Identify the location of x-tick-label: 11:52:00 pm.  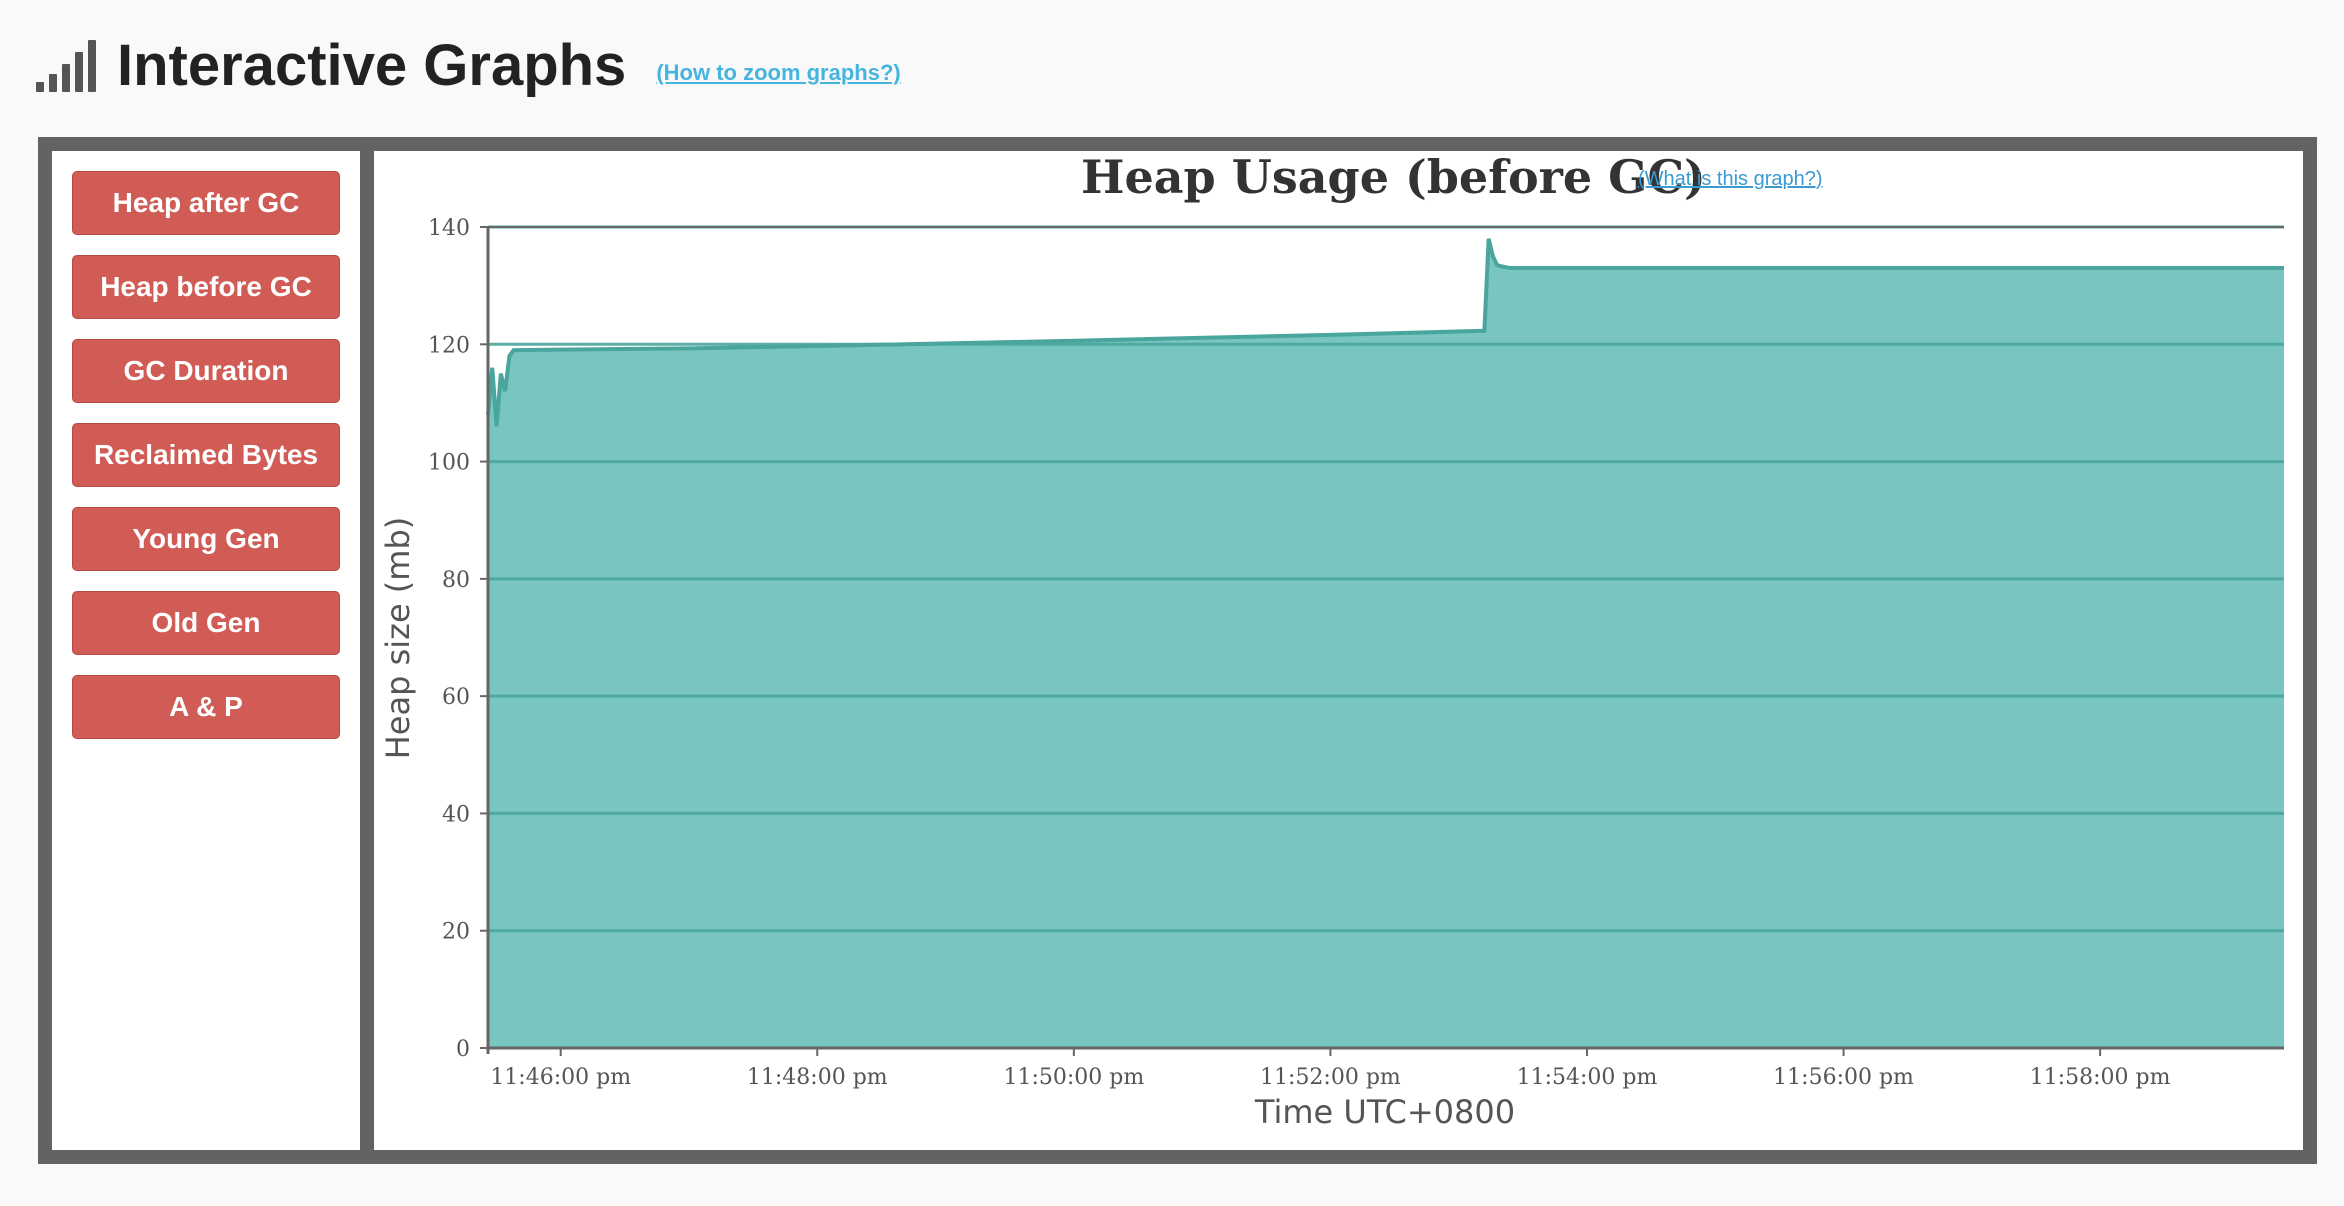
(1330, 1077).